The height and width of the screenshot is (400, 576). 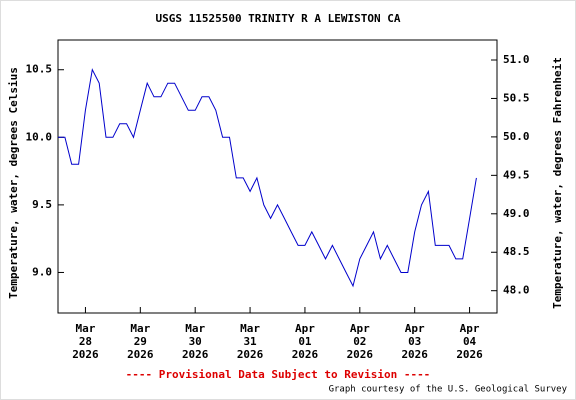 I want to click on x-tick-label: Mar 30 2026, so click(x=195, y=341).